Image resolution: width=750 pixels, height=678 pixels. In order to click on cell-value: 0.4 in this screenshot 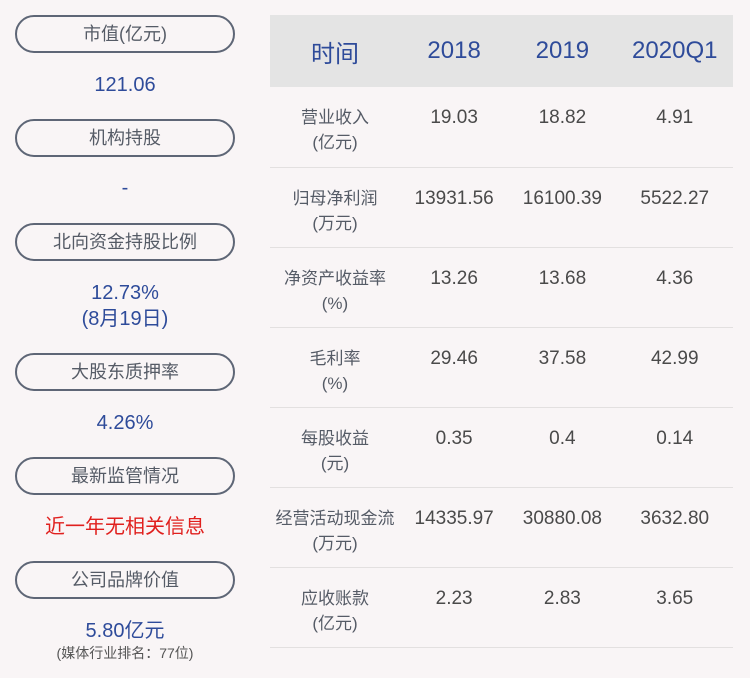, I will do `click(562, 447)`.